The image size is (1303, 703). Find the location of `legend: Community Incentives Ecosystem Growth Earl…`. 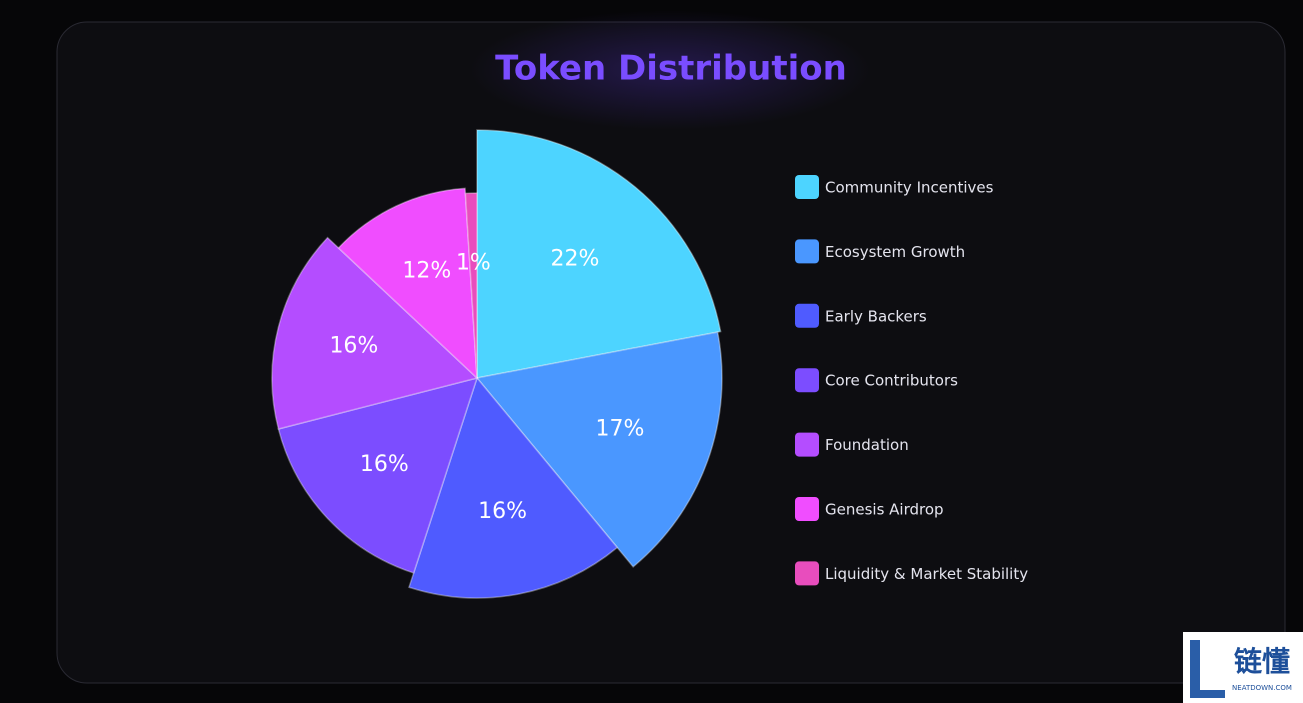

legend: Community Incentives Ecosystem Growth Earl… is located at coordinates (911, 380).